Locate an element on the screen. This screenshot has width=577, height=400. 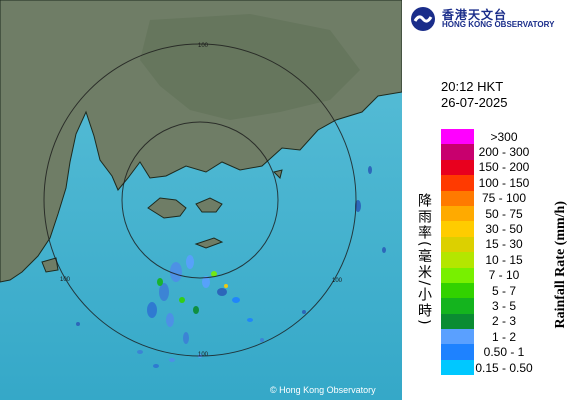
legend-label: 100 - 150 is located at coordinates (504, 182).